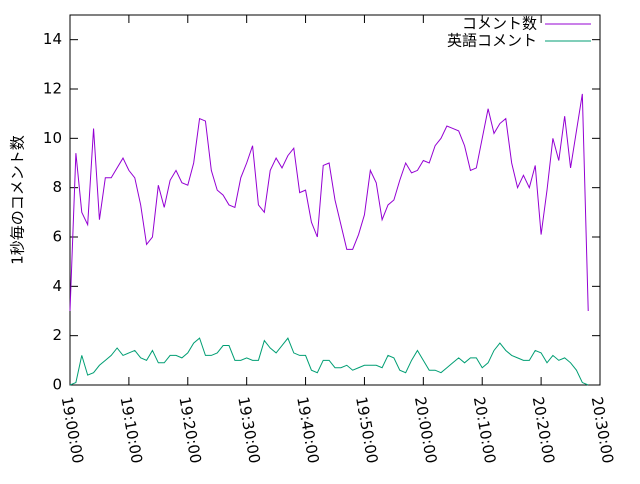 This screenshot has width=640, height=484. What do you see at coordinates (499, 24) in the screenshot?
I see `legend-label: コメント数` at bounding box center [499, 24].